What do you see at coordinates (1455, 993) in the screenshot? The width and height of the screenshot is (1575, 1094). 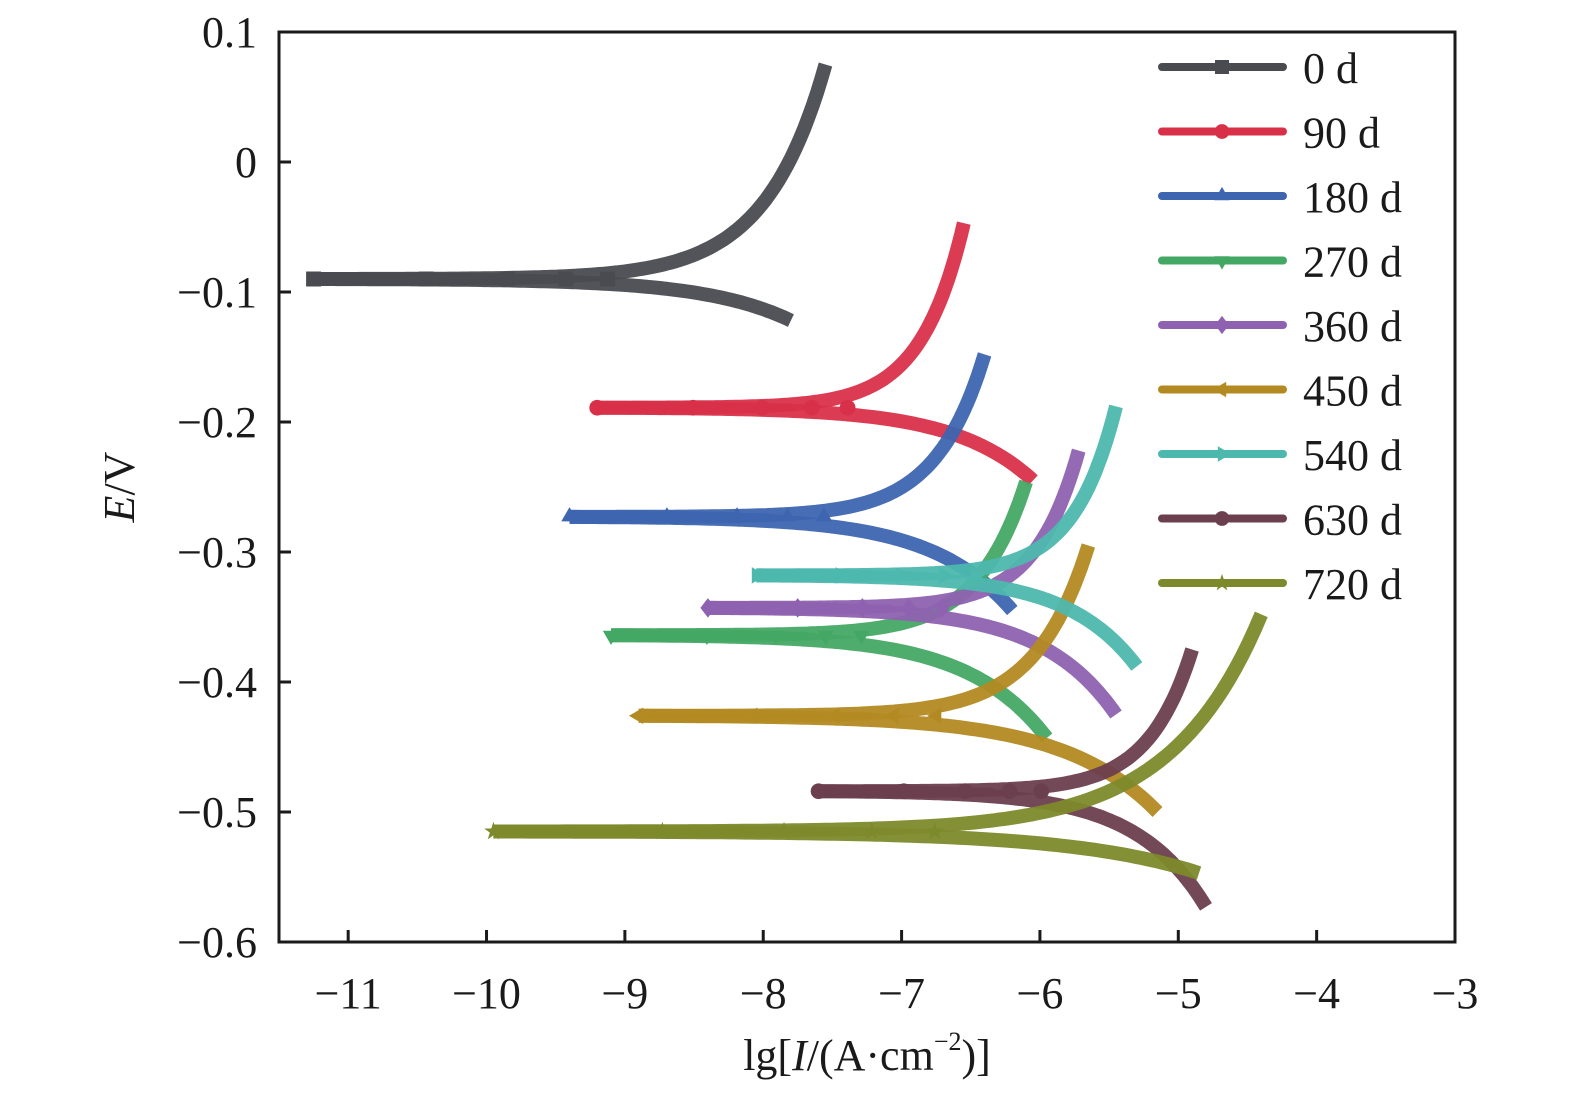 I see `x-tick-label: −3` at bounding box center [1455, 993].